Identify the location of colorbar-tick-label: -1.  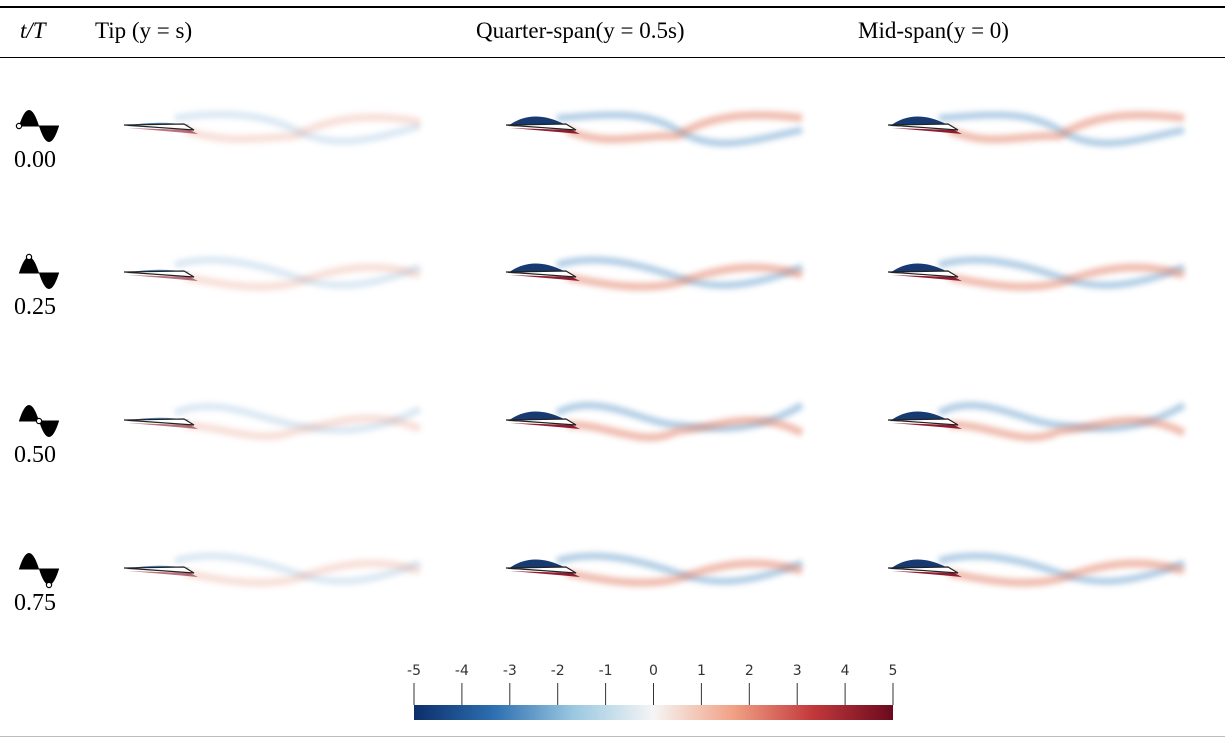
(606, 671).